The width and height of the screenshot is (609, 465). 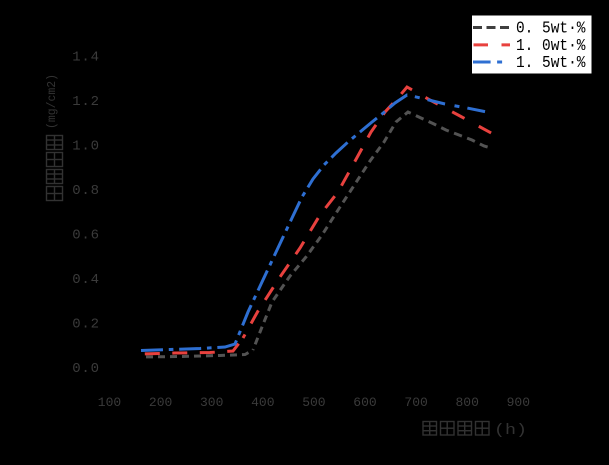 What do you see at coordinates (551, 46) in the screenshot?
I see `svg-text: 1. 0wt·%` at bounding box center [551, 46].